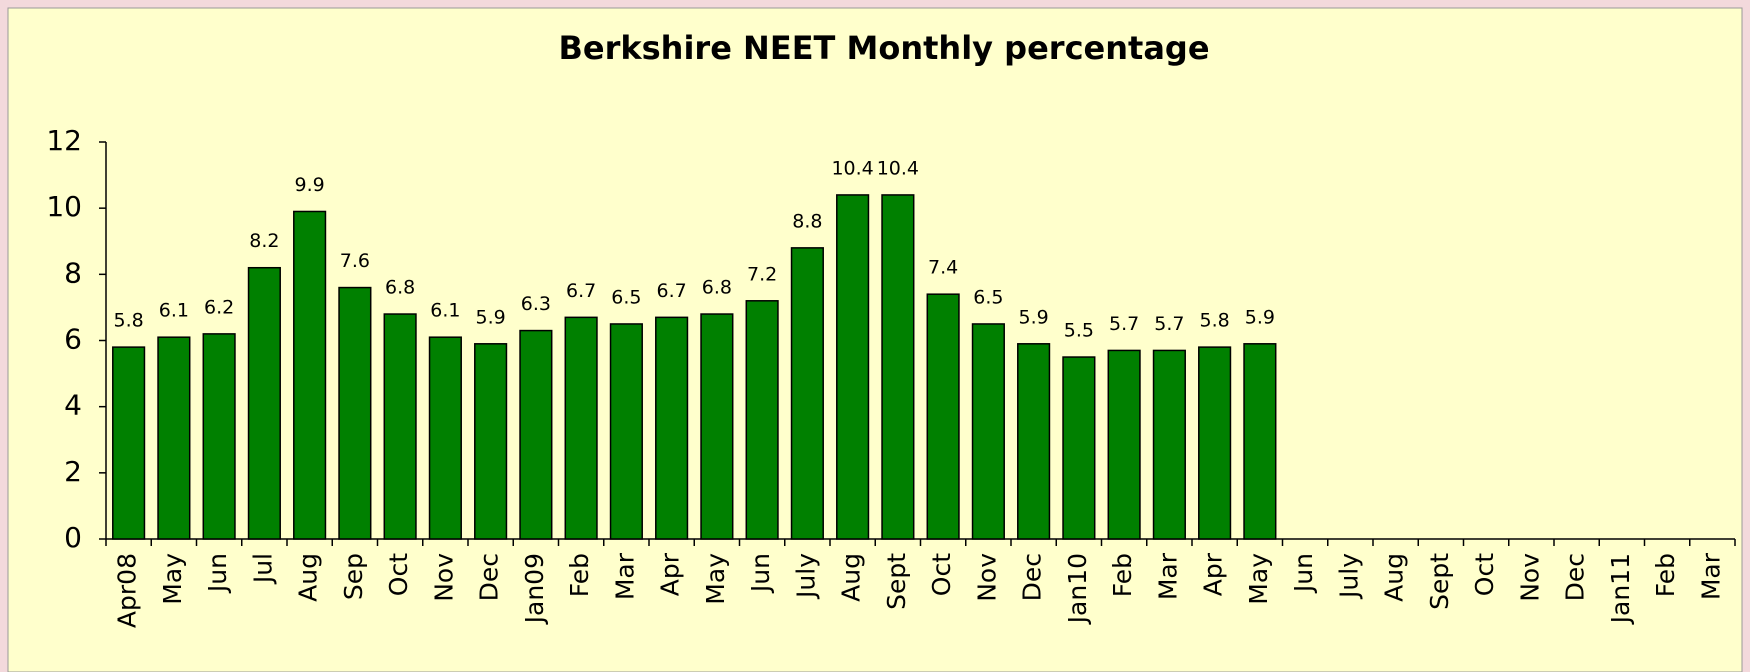 This screenshot has height=672, width=1750. Describe the element at coordinates (73, 537) in the screenshot. I see `y-tick-label: 0` at that location.